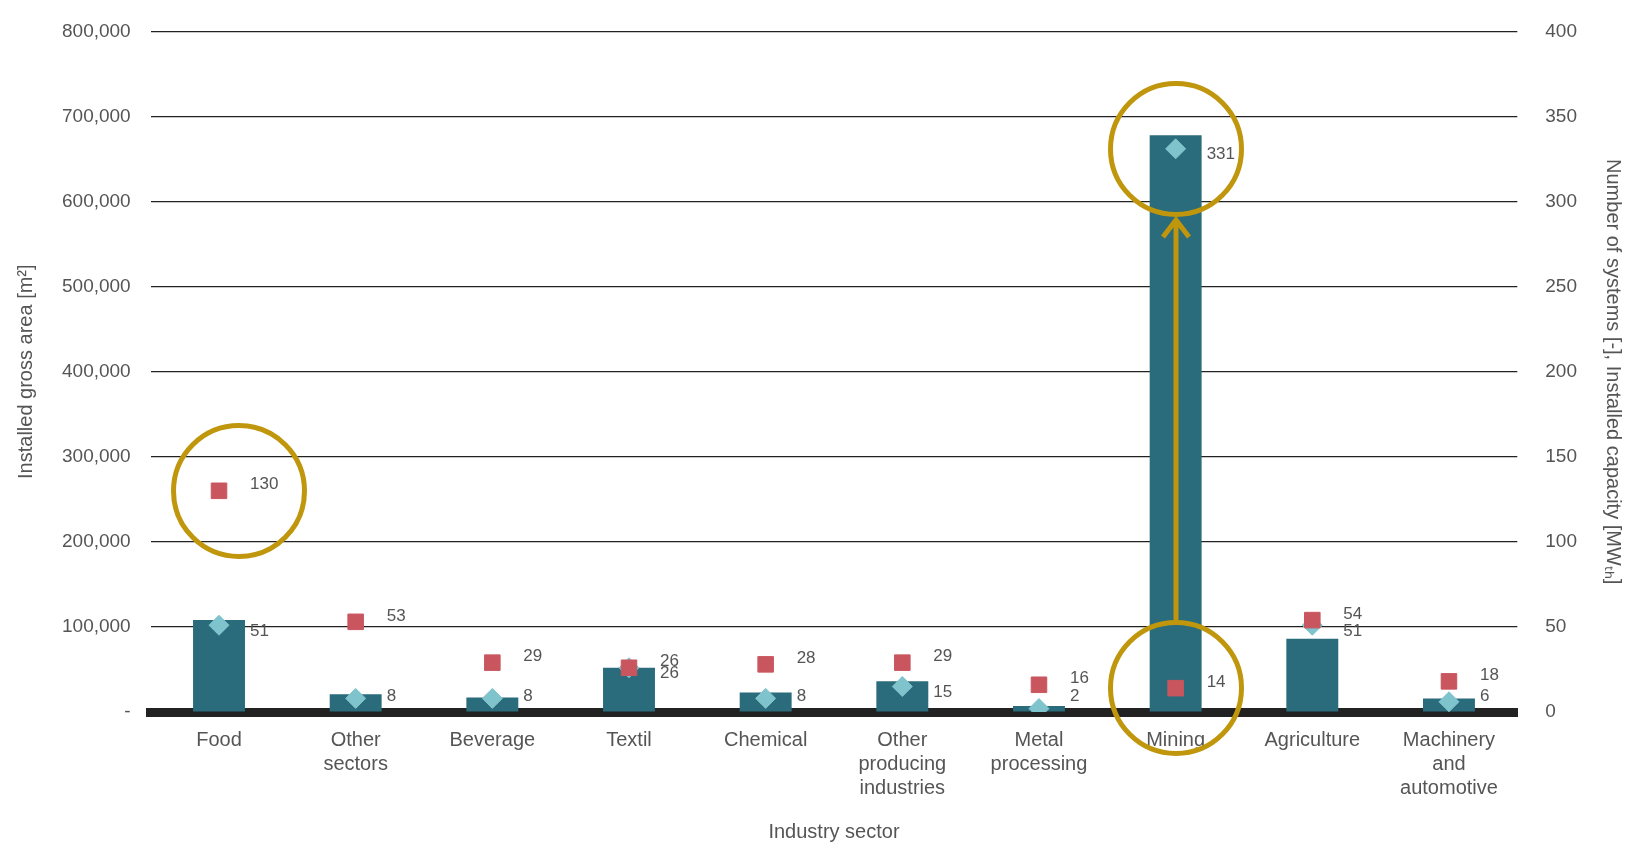  Describe the element at coordinates (1484, 695) in the screenshot. I see `data-label: 6` at that location.